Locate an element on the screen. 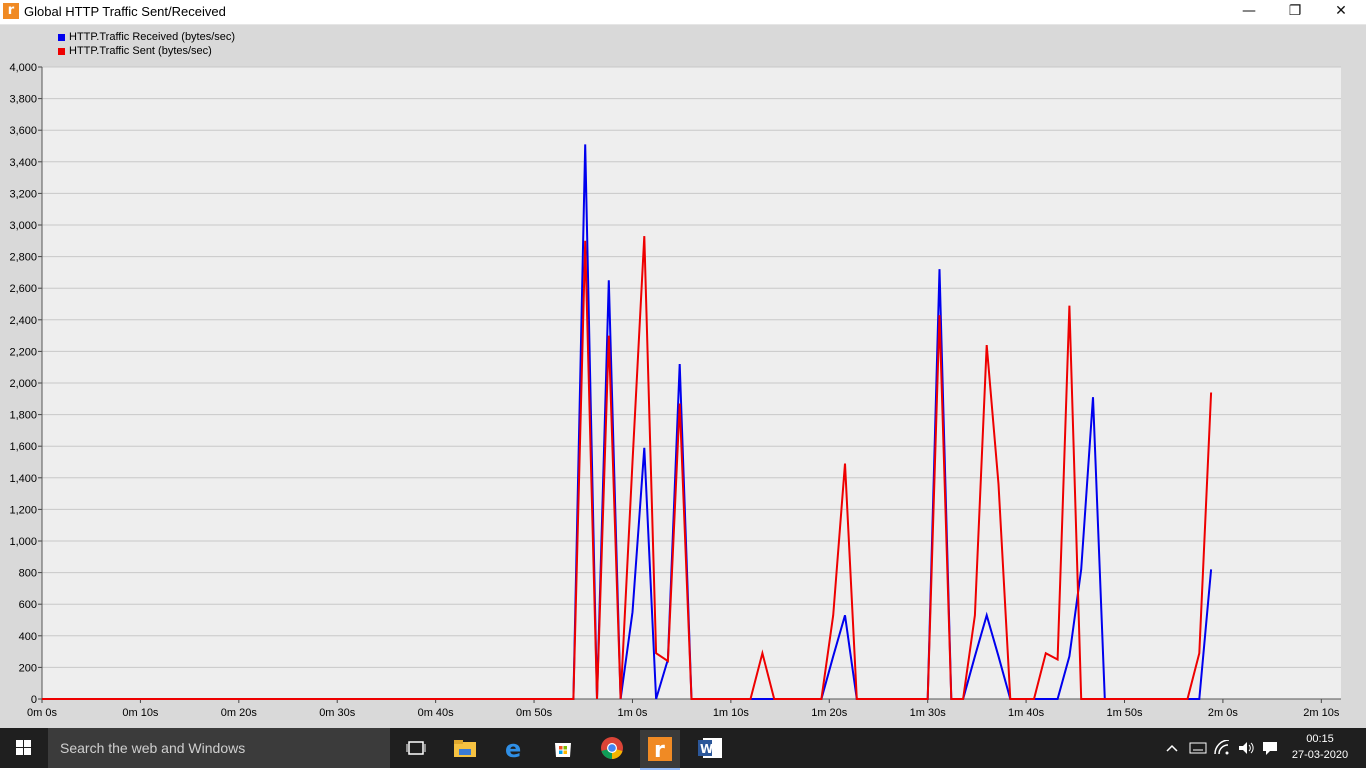  x-tick-label: 1m 20s is located at coordinates (829, 713).